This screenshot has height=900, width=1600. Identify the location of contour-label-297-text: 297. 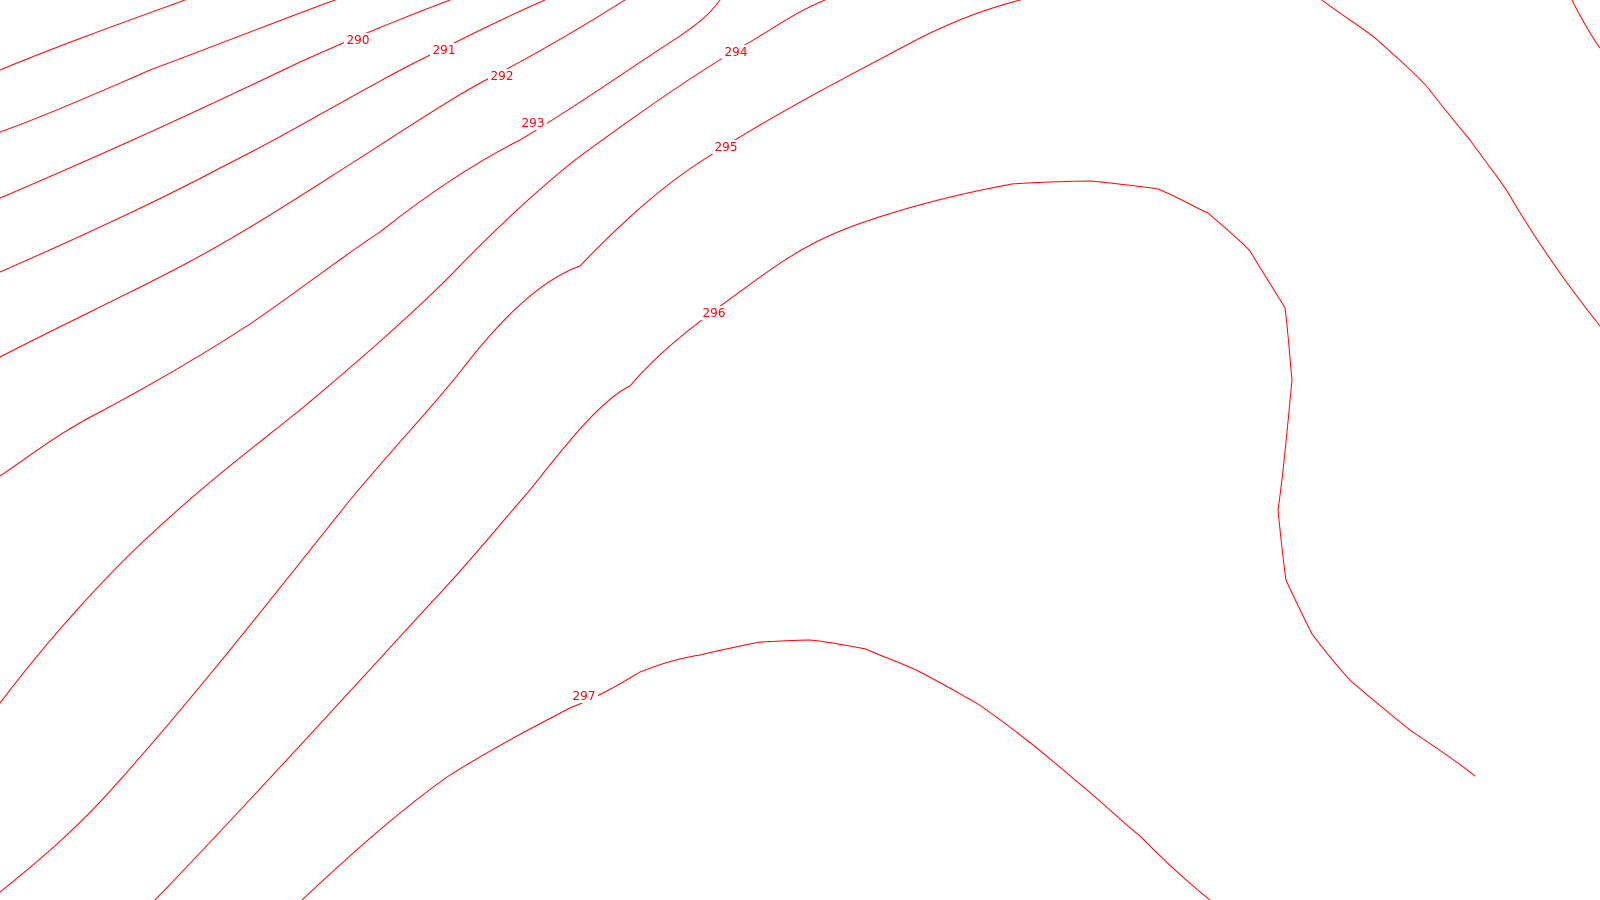
(584, 696).